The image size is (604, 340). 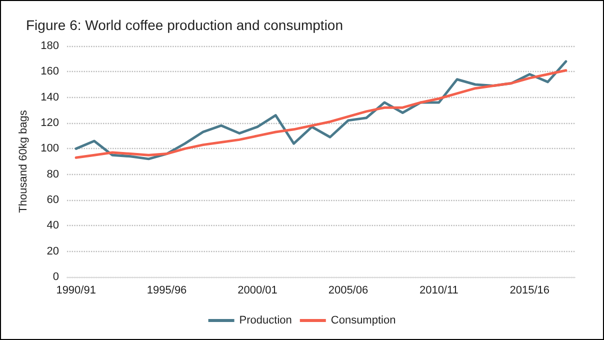 What do you see at coordinates (52, 251) in the screenshot?
I see `y-tick-label: 20` at bounding box center [52, 251].